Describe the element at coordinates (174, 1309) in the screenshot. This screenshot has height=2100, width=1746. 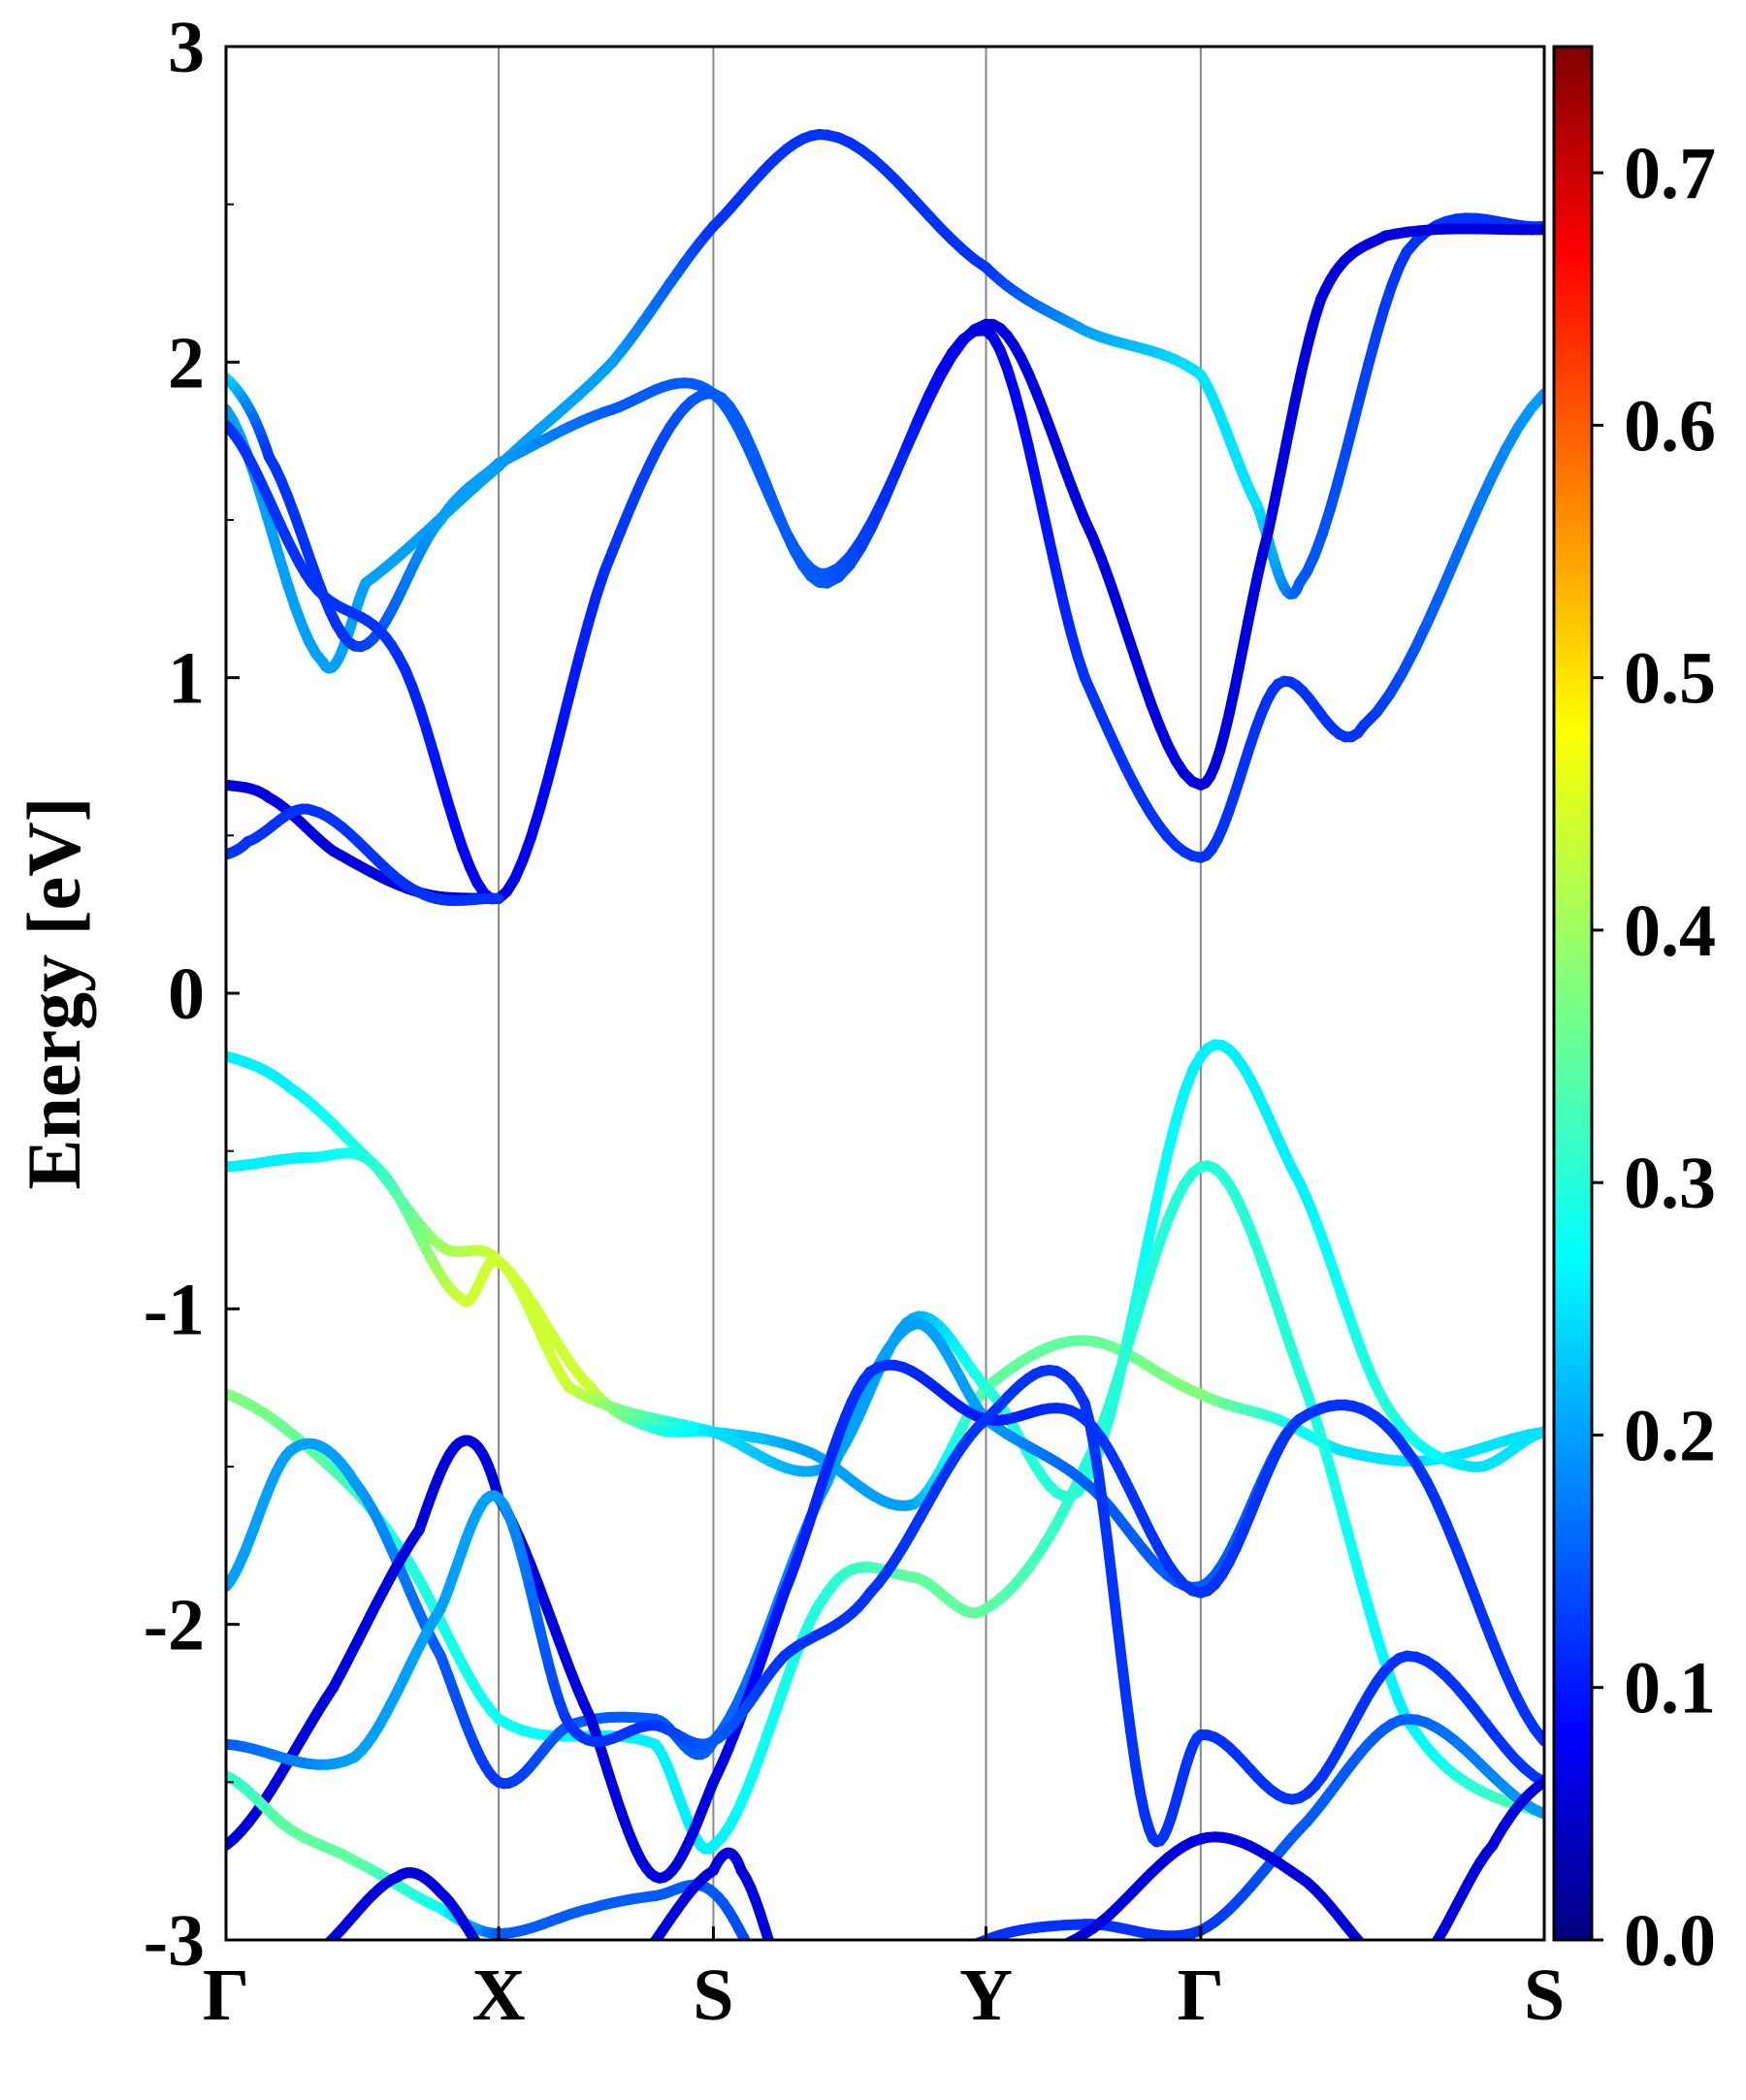
I see `y-tick-label: -1` at that location.